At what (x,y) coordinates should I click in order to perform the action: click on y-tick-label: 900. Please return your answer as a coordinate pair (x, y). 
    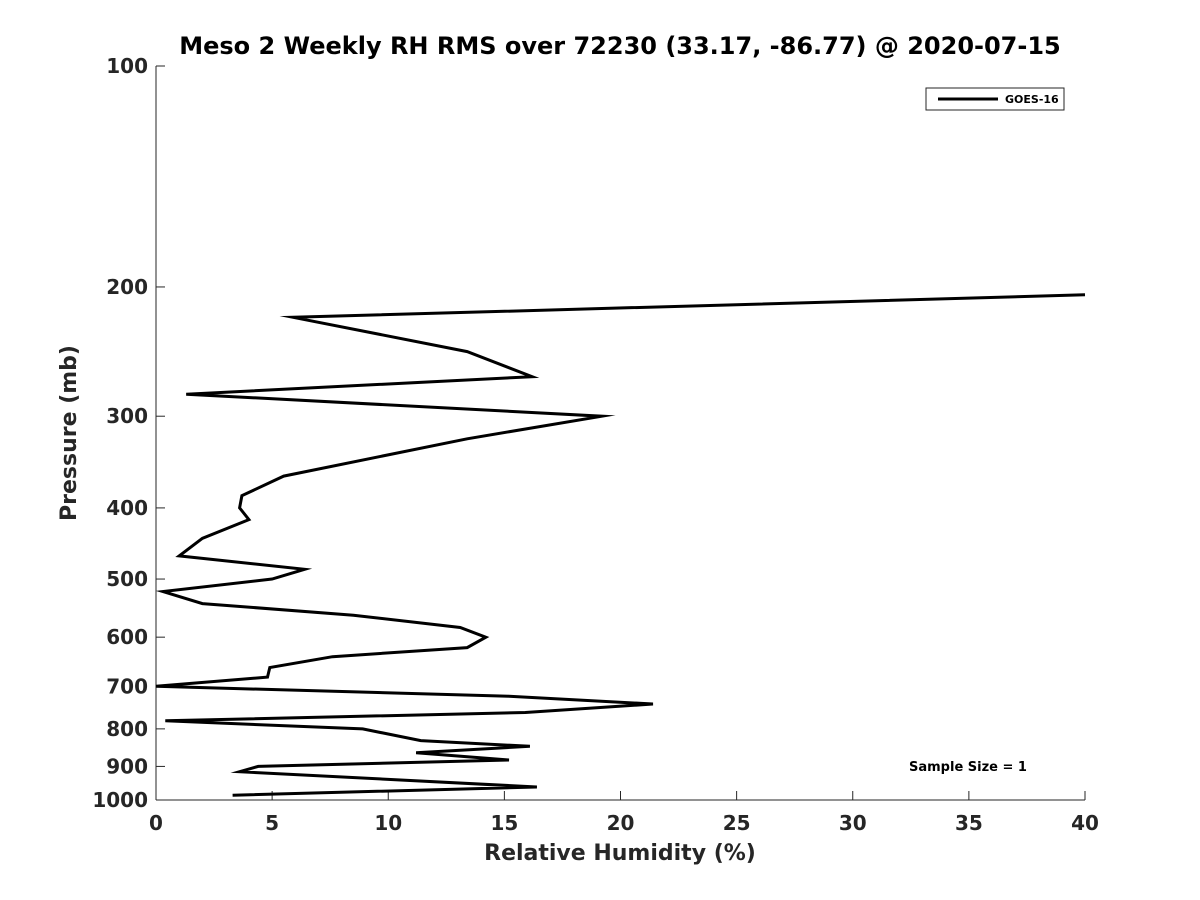
    Looking at the image, I should click on (127, 766).